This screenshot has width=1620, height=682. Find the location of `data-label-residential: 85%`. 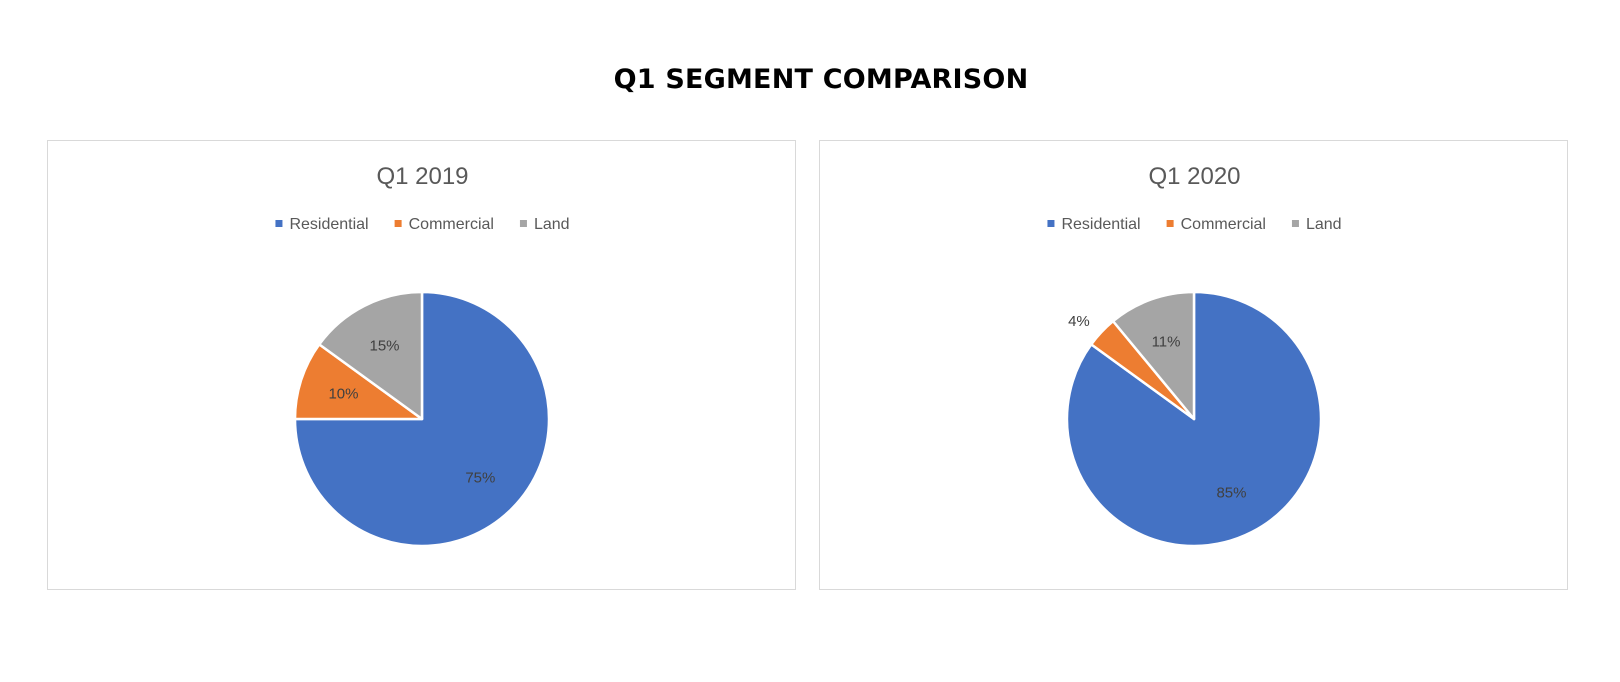

data-label-residential: 85% is located at coordinates (1231, 493).